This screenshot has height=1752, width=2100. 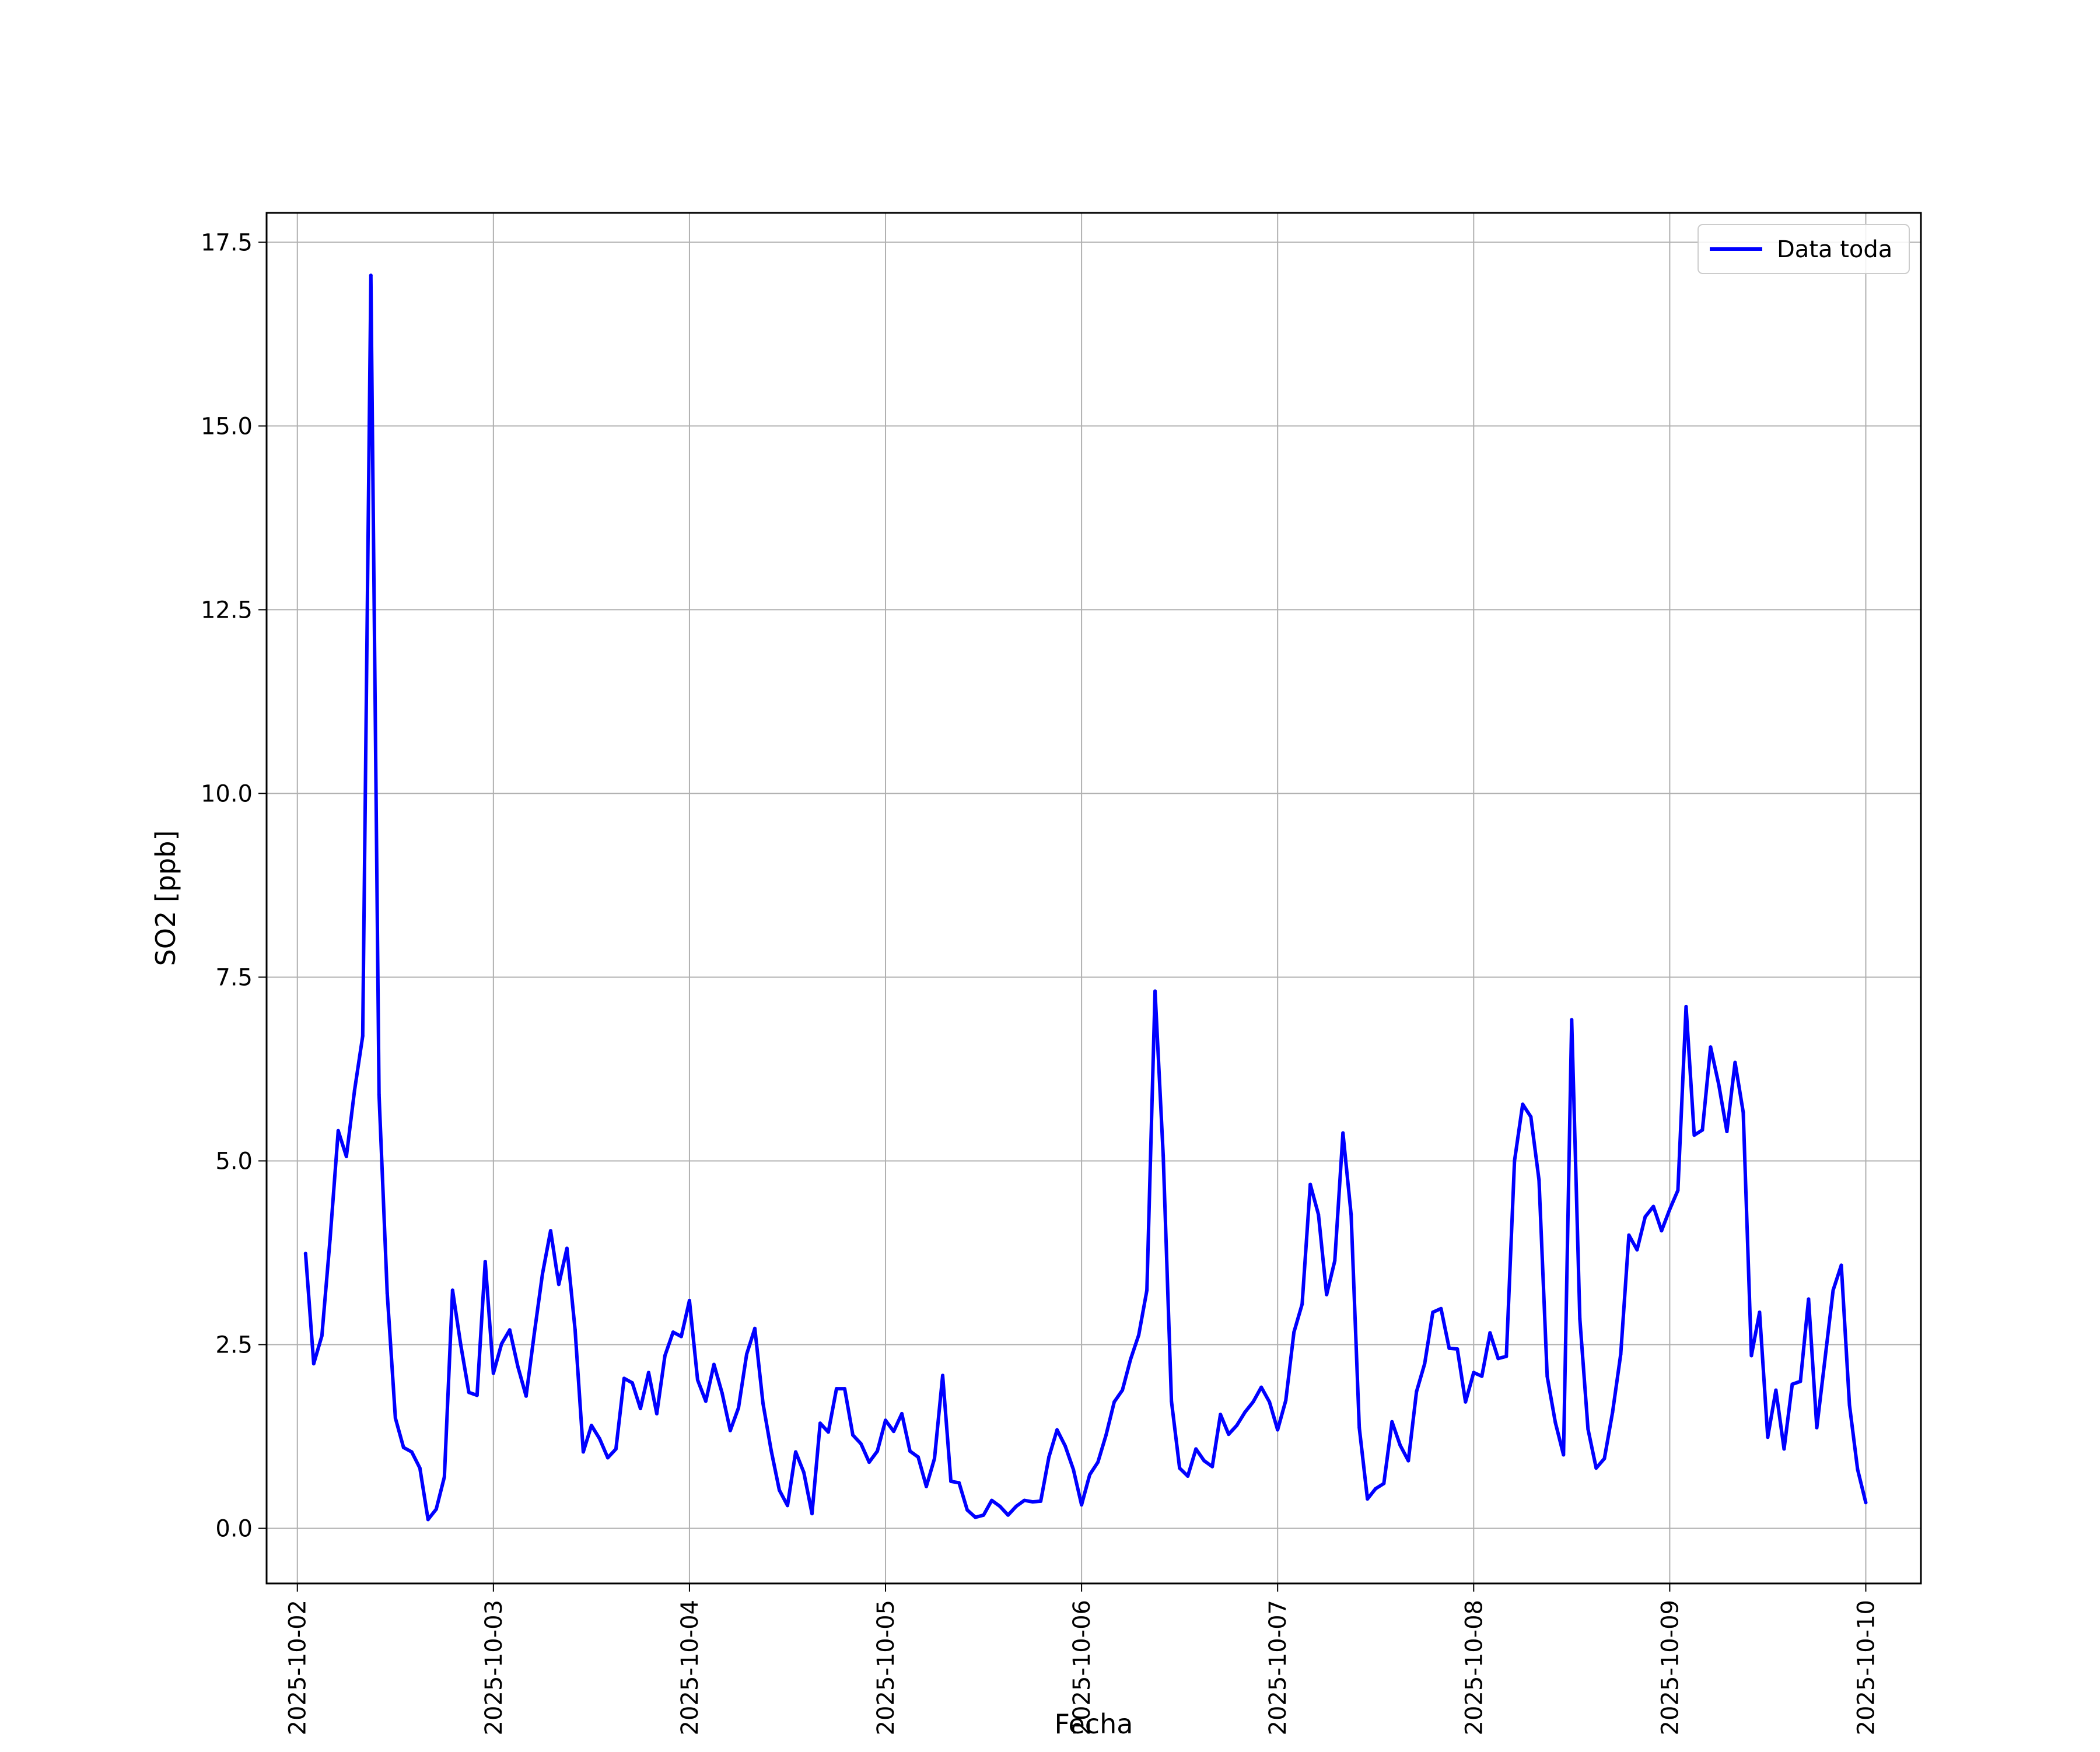 I want to click on x-tick-label: 2025-10-07, so click(x=1279, y=1667).